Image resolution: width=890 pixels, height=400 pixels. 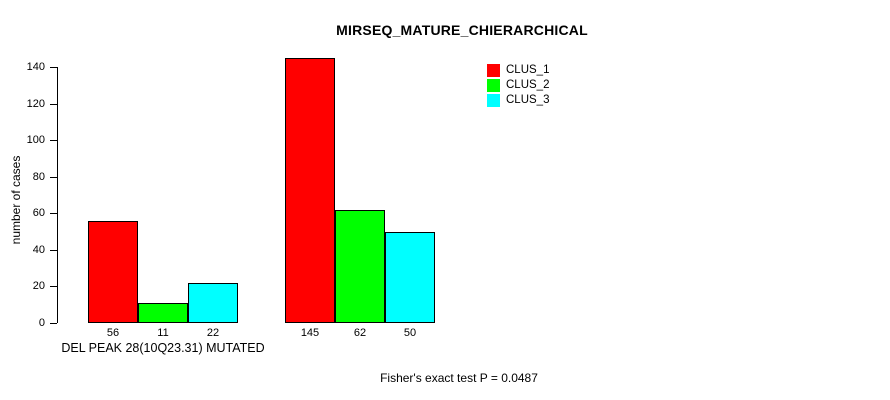 I want to click on y-tick-label: 20, so click(x=38, y=286).